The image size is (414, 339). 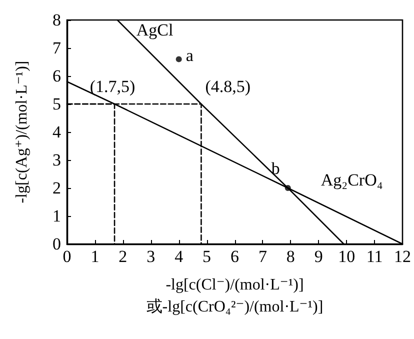 I want to click on x-tick-label: 11, so click(x=374, y=256).